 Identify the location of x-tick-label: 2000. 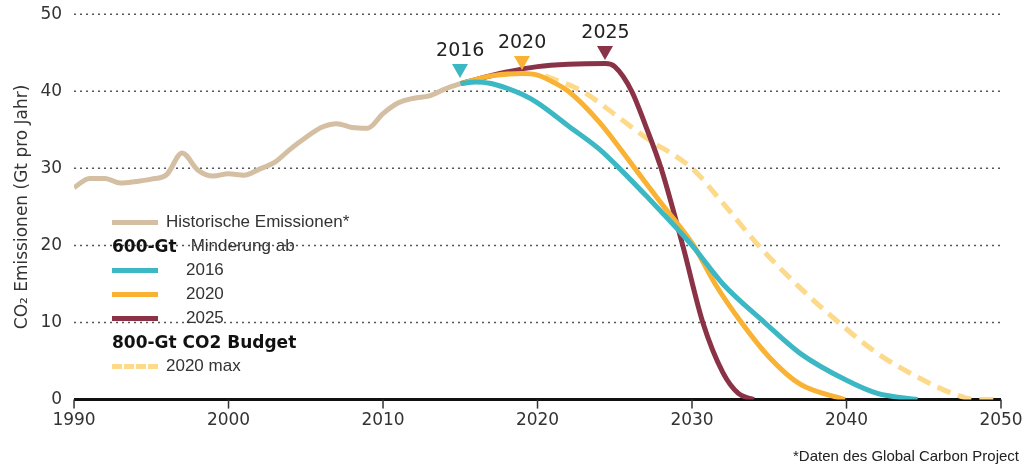
(228, 419).